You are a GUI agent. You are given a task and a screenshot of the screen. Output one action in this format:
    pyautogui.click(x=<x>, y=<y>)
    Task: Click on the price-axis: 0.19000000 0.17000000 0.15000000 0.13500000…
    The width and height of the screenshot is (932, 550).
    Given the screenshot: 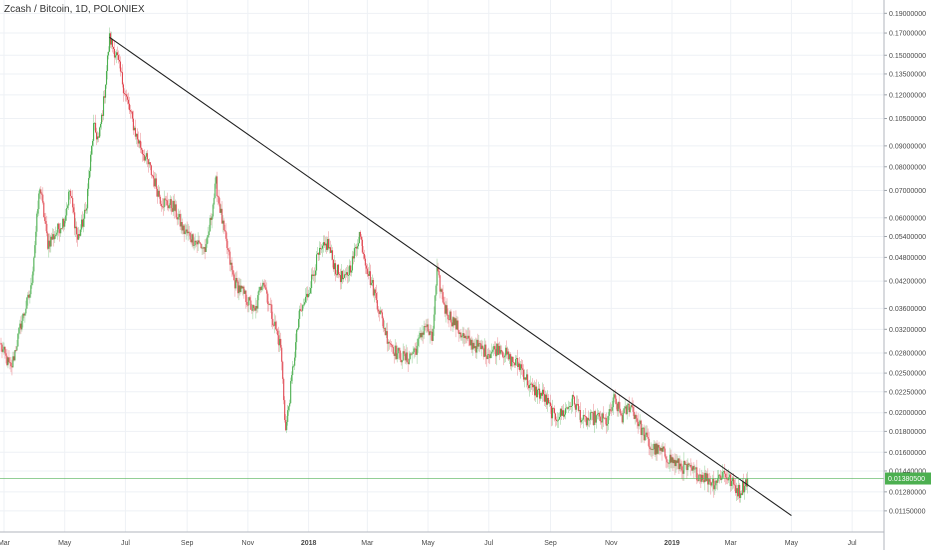 What is the action you would take?
    pyautogui.click(x=907, y=275)
    